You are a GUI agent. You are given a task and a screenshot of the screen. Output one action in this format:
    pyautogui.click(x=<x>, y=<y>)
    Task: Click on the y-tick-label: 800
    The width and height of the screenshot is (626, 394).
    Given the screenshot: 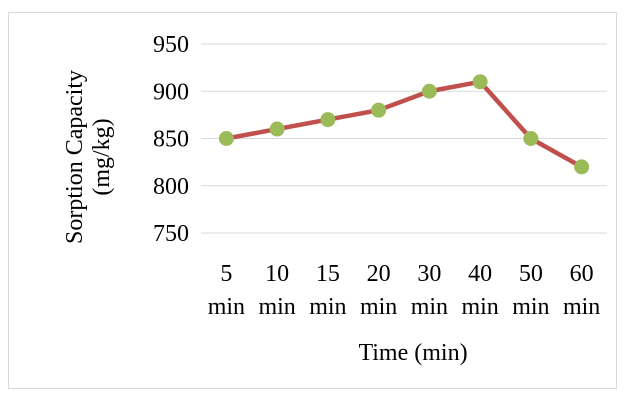 What is the action you would take?
    pyautogui.click(x=171, y=187)
    